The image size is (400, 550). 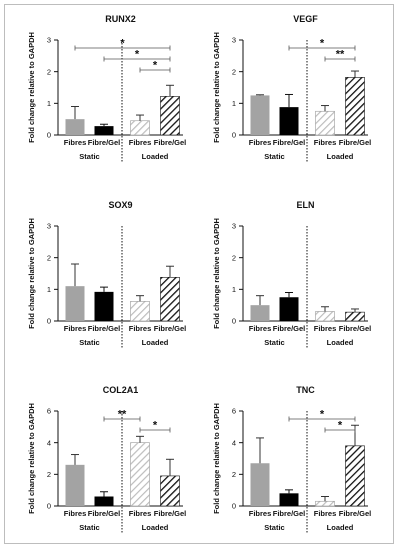 What do you see at coordinates (122, 415) in the screenshot?
I see `significance-label: **` at bounding box center [122, 415].